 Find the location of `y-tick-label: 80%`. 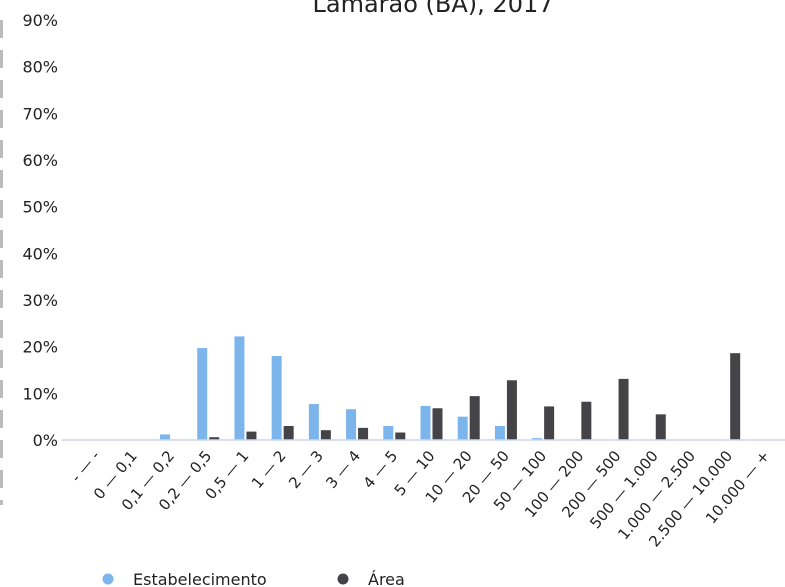

y-tick-label: 80% is located at coordinates (40, 67).